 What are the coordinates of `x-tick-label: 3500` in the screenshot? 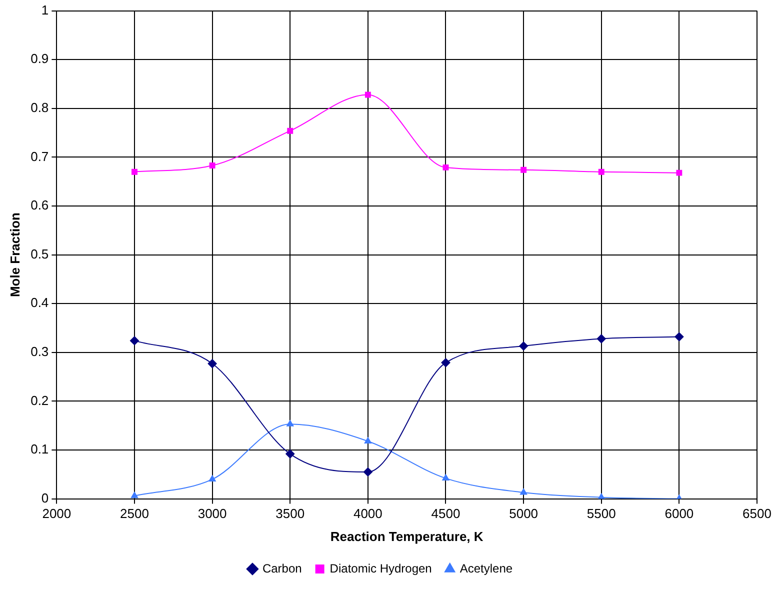 It's located at (290, 514).